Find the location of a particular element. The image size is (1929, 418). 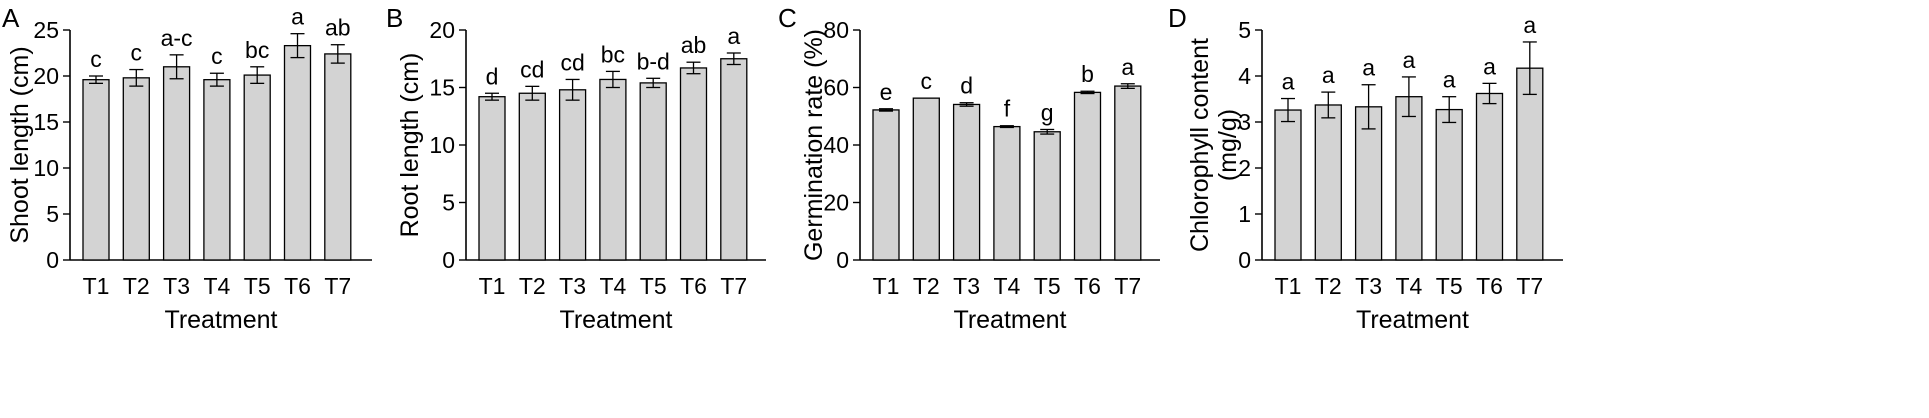

significance-label: a-c is located at coordinates (177, 38).